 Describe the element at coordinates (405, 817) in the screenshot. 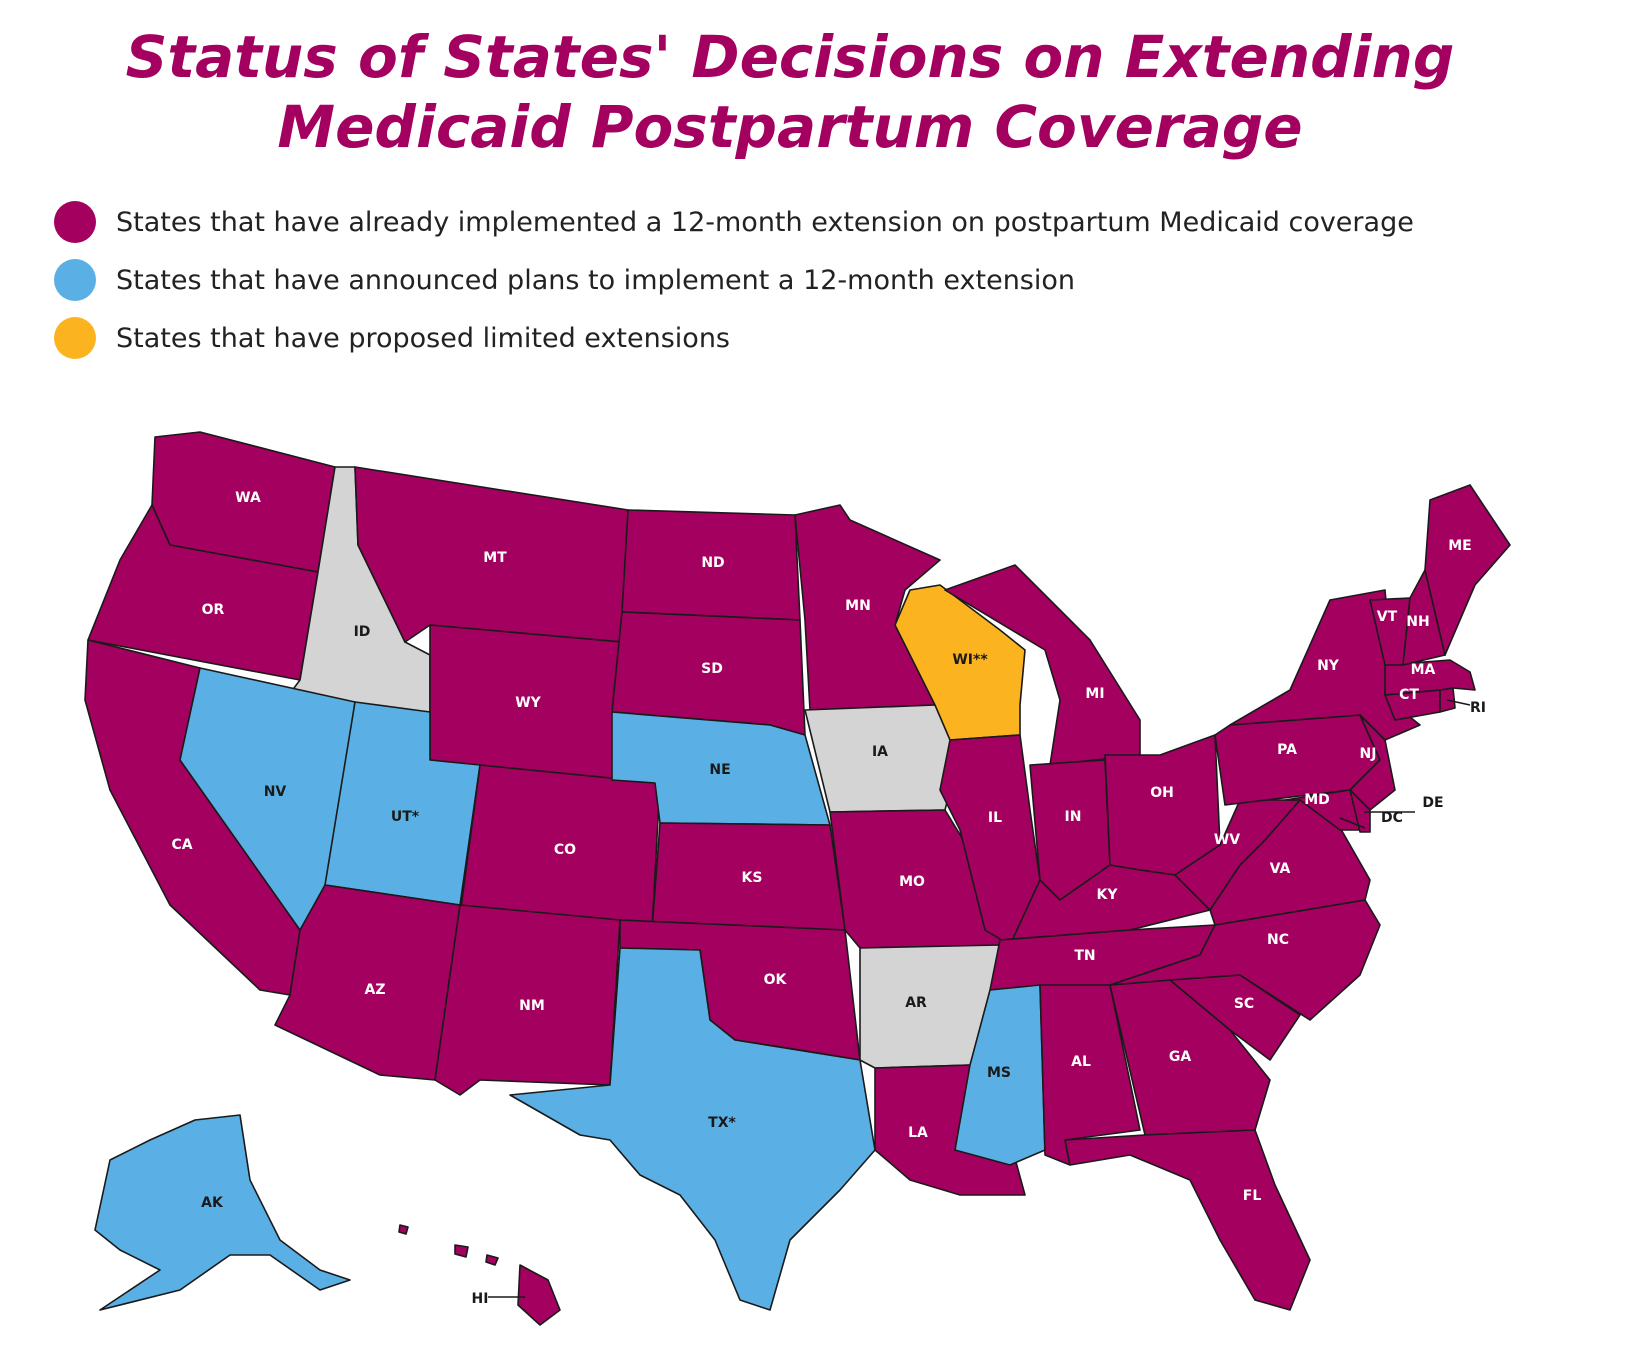

I see `label-ut: UT*` at that location.